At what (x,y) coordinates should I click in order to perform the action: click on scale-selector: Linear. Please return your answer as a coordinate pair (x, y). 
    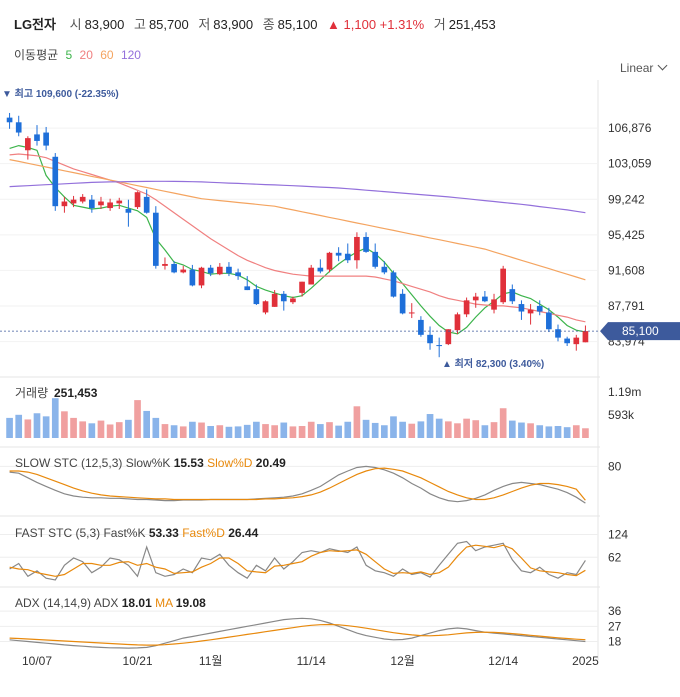
    Looking at the image, I should click on (644, 67).